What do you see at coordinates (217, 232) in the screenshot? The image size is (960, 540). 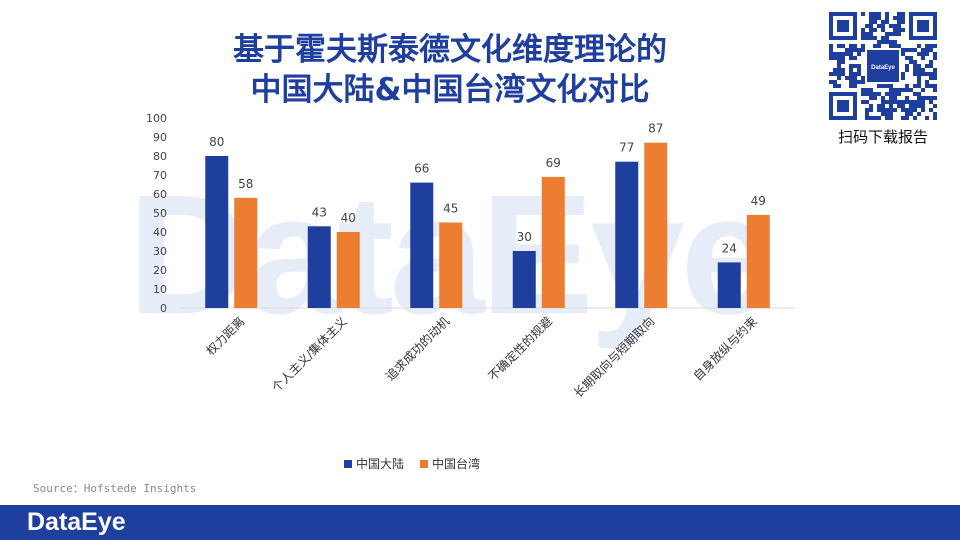 I see `bar-mainland` at bounding box center [217, 232].